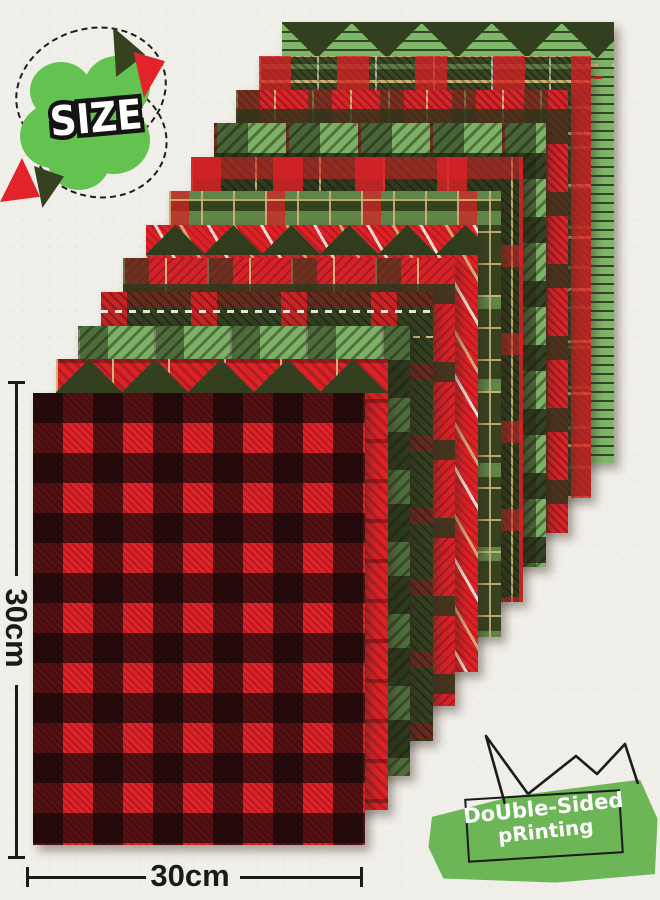  I want to click on size-badge: SIZE, so click(92, 113).